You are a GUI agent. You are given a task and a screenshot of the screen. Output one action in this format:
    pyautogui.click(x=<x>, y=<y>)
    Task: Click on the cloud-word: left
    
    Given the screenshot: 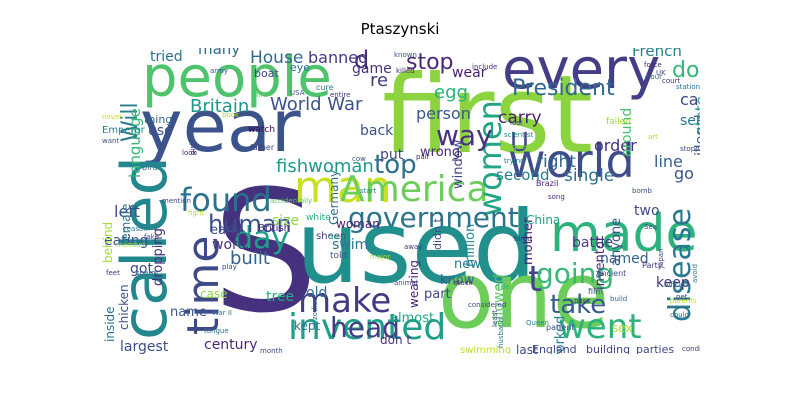 What is the action you would take?
    pyautogui.click(x=127, y=211)
    